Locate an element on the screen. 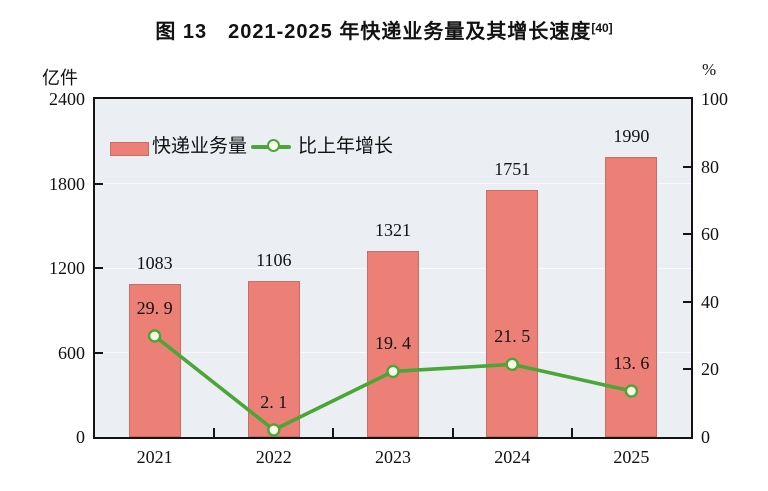  x-tick-label-2022: 2022 is located at coordinates (273, 457).